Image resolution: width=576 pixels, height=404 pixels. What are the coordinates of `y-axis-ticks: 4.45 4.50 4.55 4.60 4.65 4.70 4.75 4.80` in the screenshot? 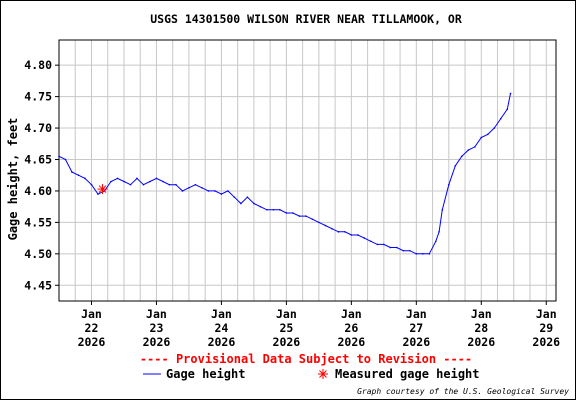 It's located at (41, 175).